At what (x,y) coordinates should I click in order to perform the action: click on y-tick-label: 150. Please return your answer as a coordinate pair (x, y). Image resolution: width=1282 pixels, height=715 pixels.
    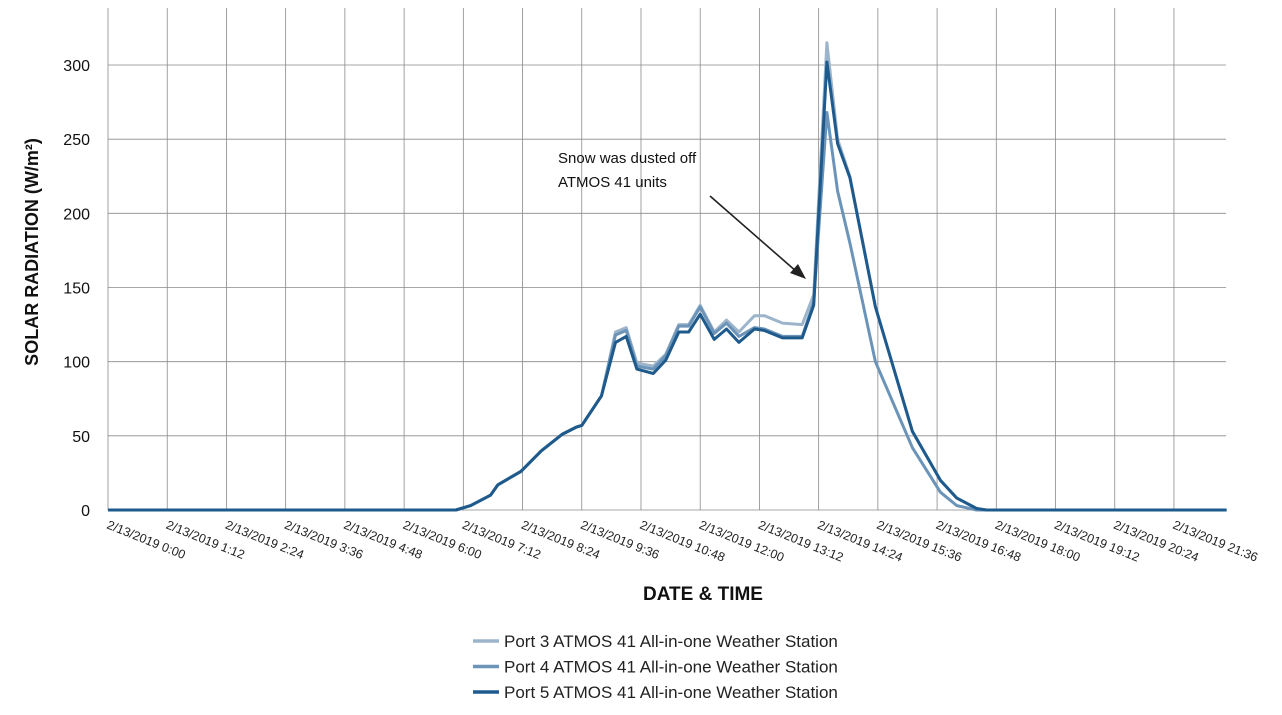
    Looking at the image, I should click on (76, 289).